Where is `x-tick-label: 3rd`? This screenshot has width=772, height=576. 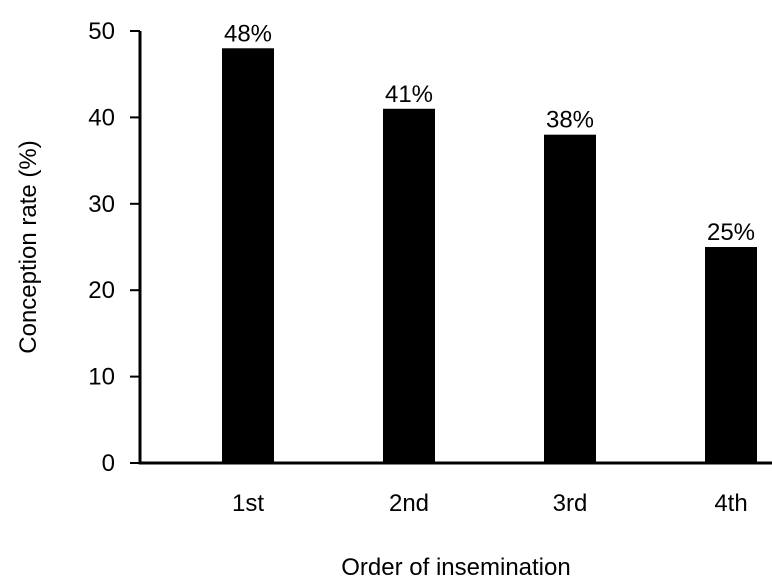 x-tick-label: 3rd is located at coordinates (570, 503).